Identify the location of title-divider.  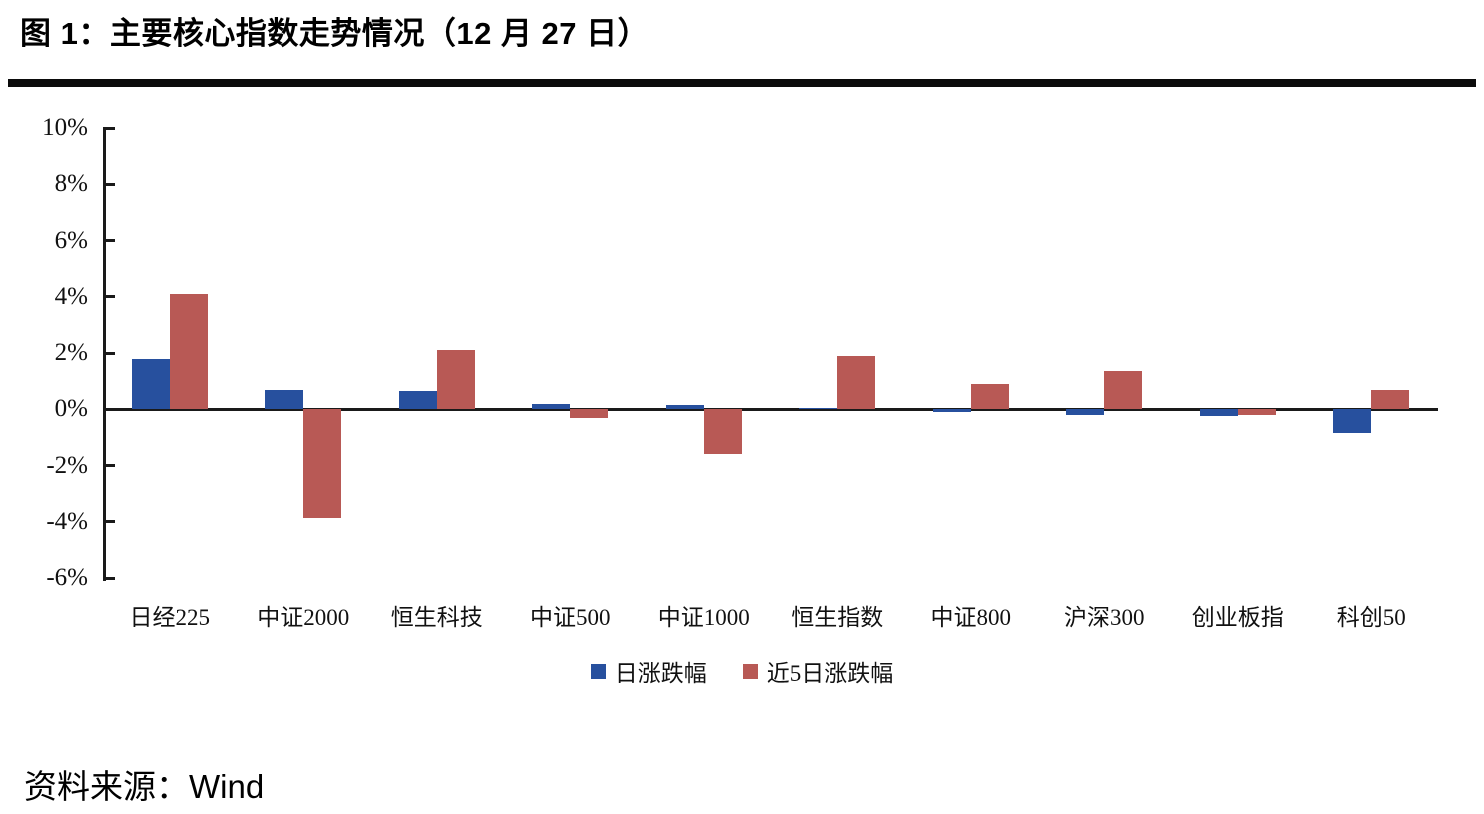
(742, 83).